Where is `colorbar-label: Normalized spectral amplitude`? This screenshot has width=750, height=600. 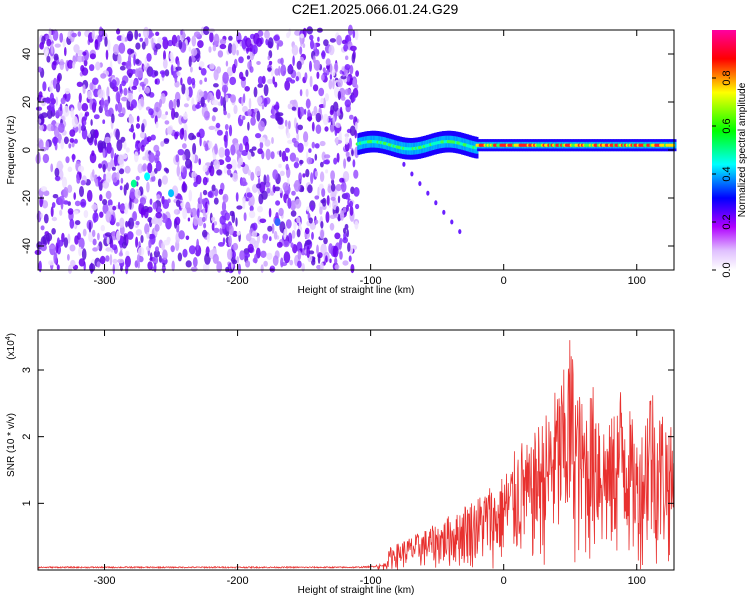 colorbar-label: Normalized spectral amplitude is located at coordinates (742, 149).